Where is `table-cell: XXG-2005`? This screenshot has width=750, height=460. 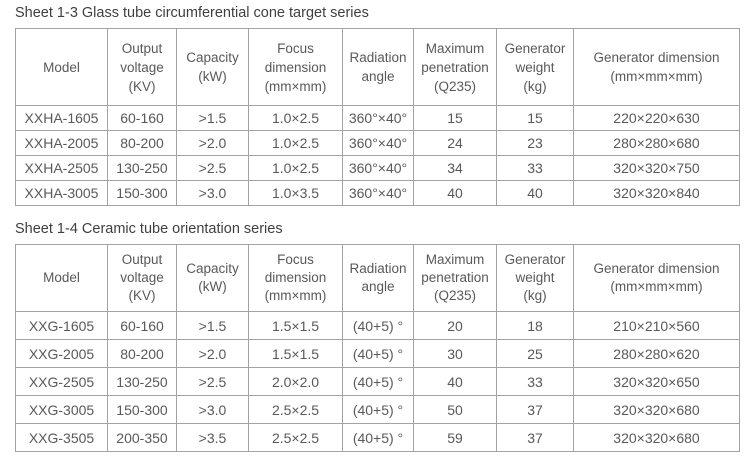 table-cell: XXG-2005 is located at coordinates (61, 353).